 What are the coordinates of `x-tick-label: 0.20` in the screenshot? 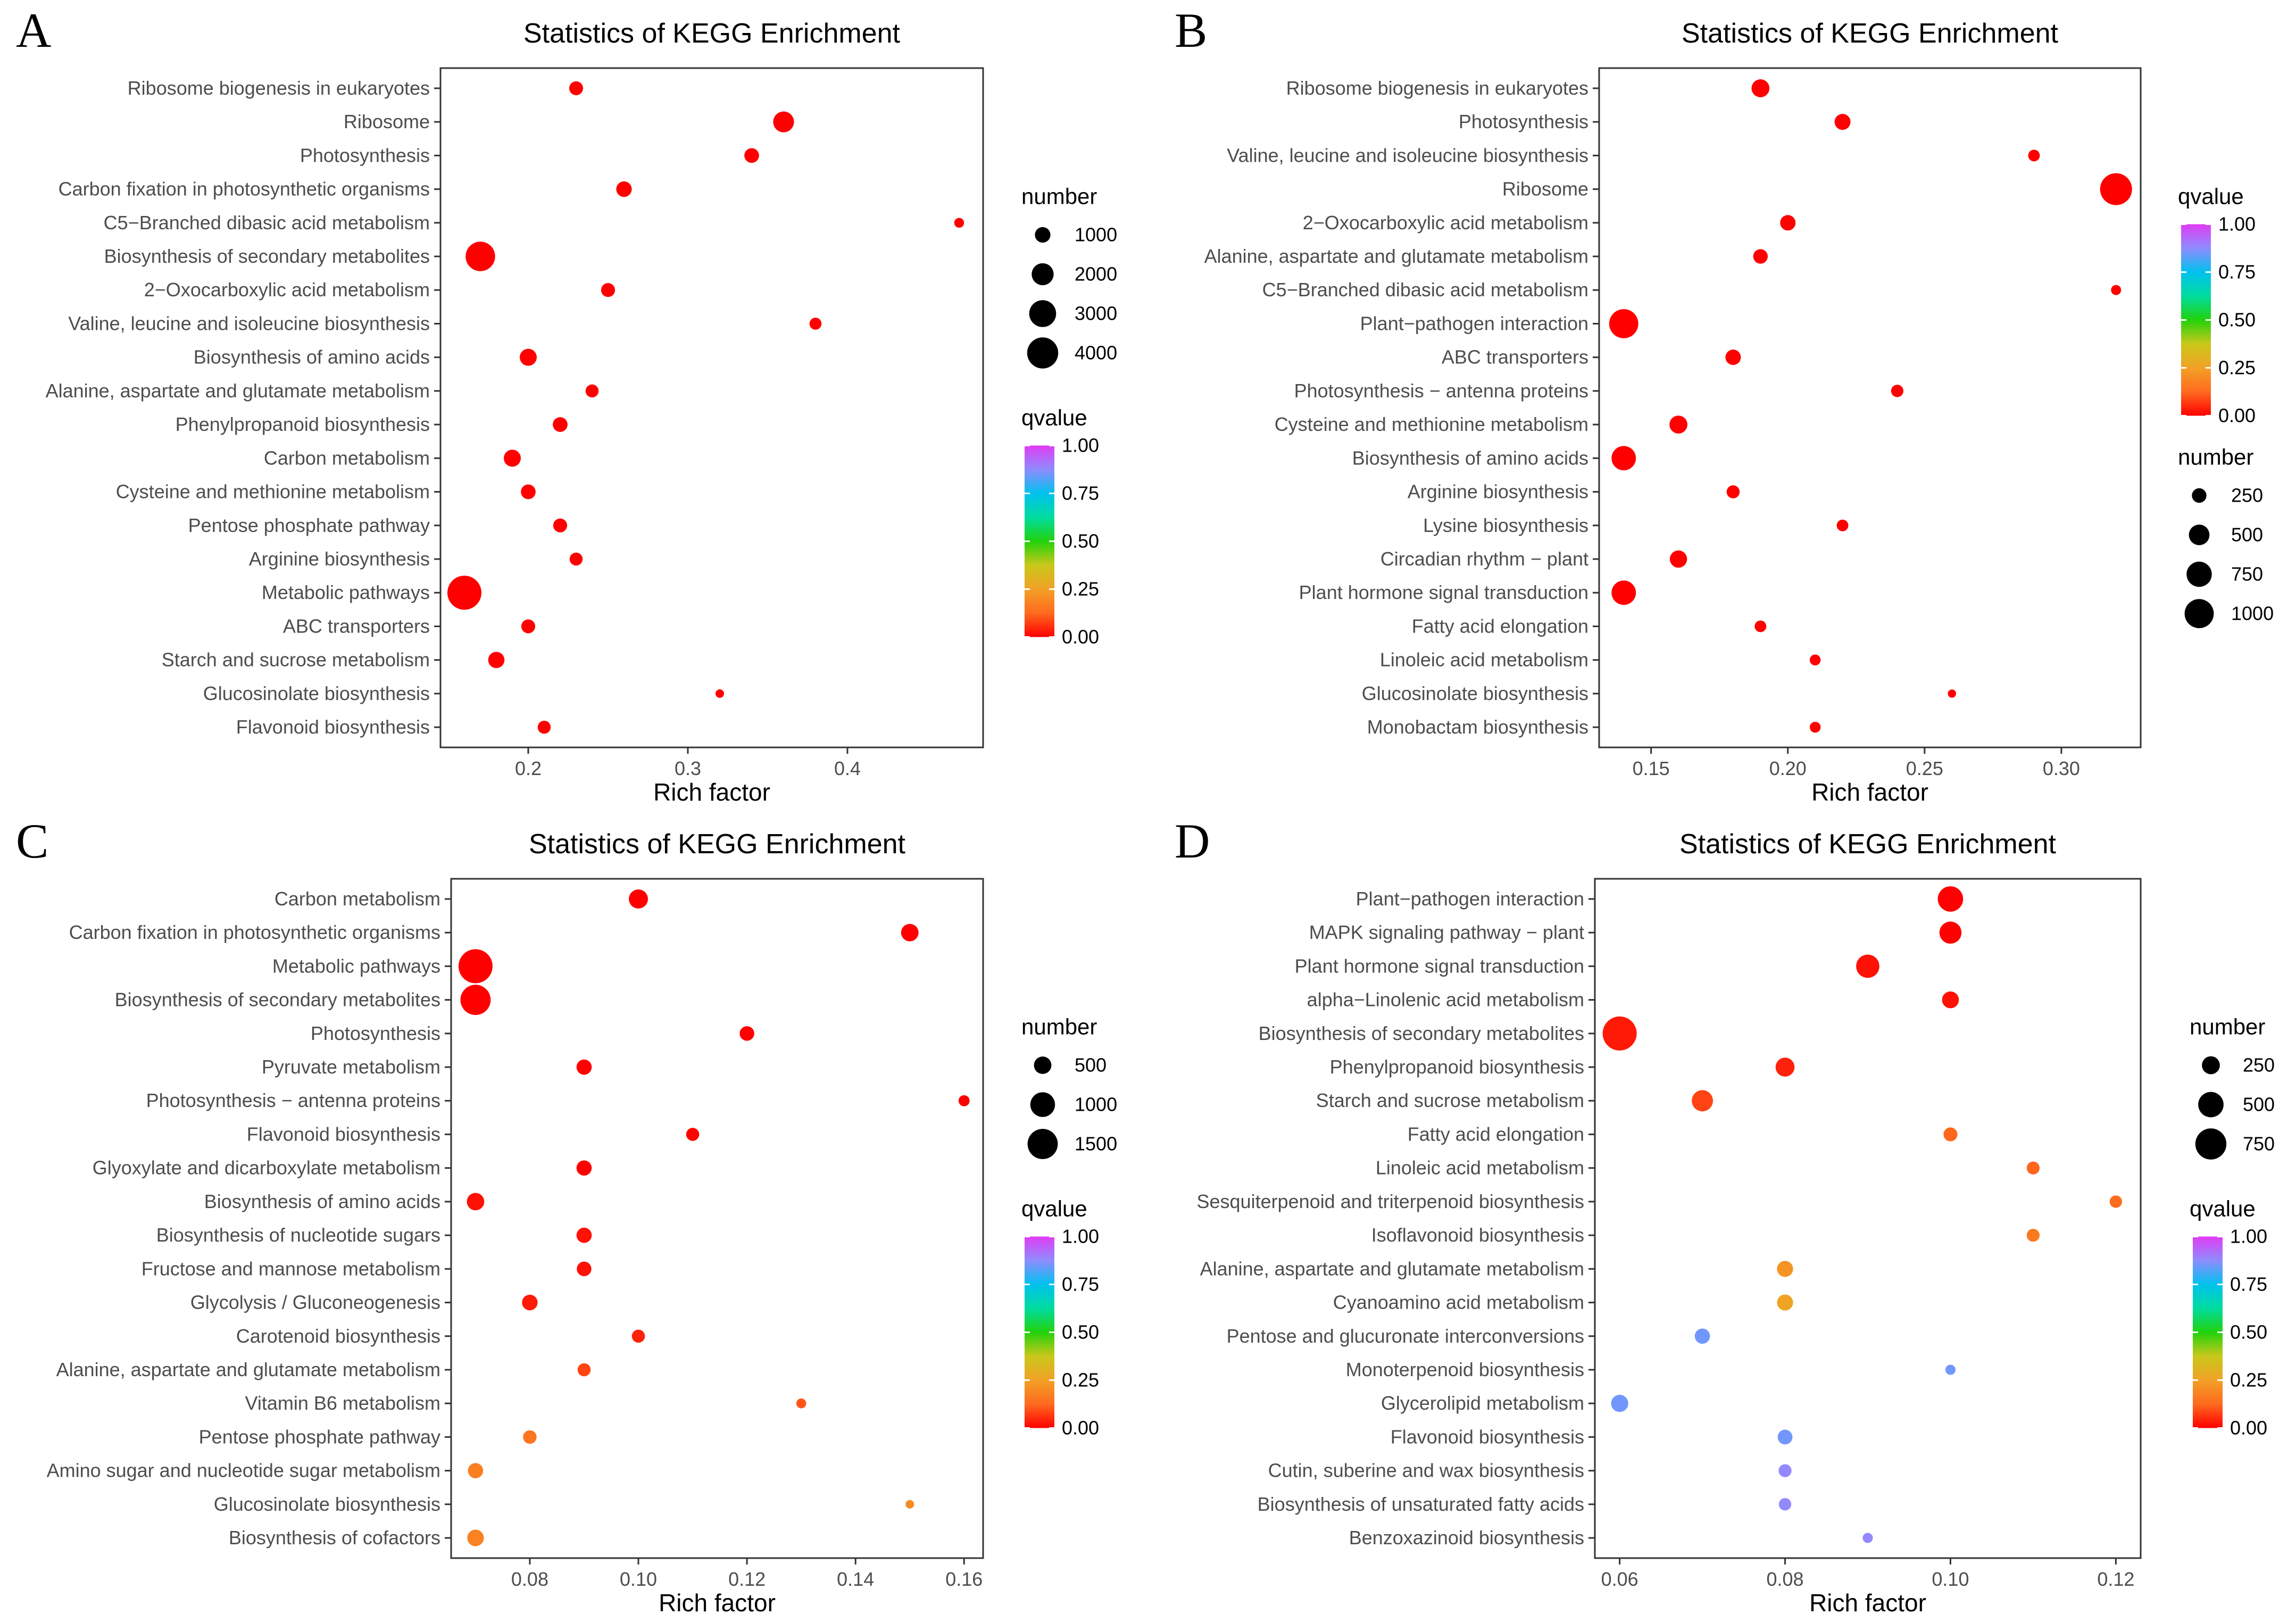 It's located at (1788, 769).